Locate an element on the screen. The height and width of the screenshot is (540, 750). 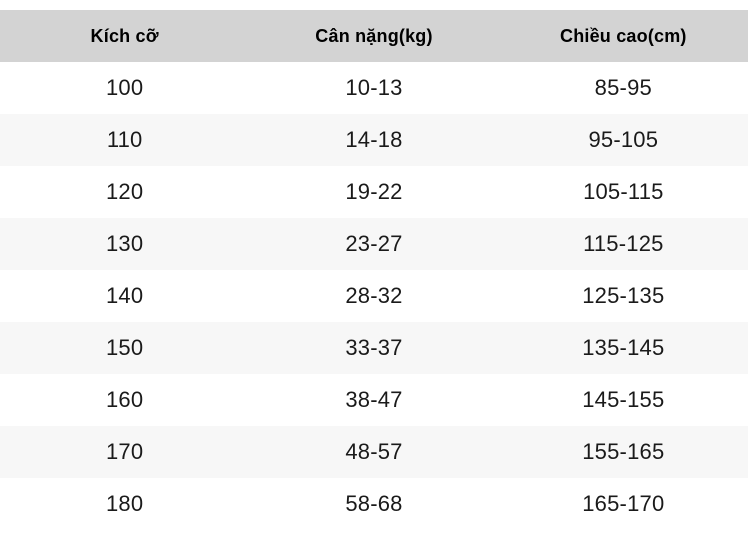
size-value: 110 is located at coordinates (124, 139).